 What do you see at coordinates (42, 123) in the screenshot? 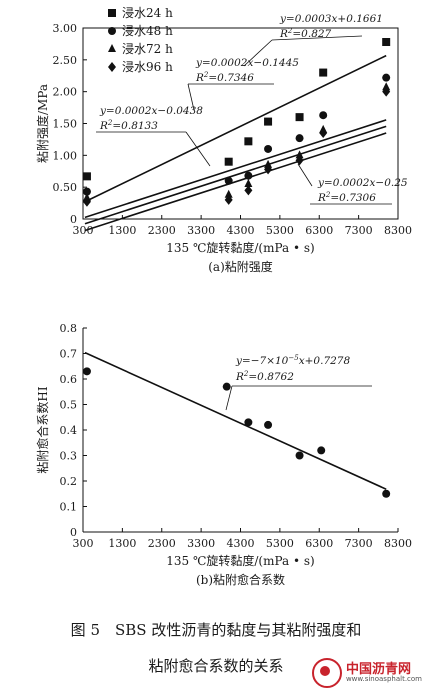
I see `y-axis-label: 粘附强度/MPa` at bounding box center [42, 123].